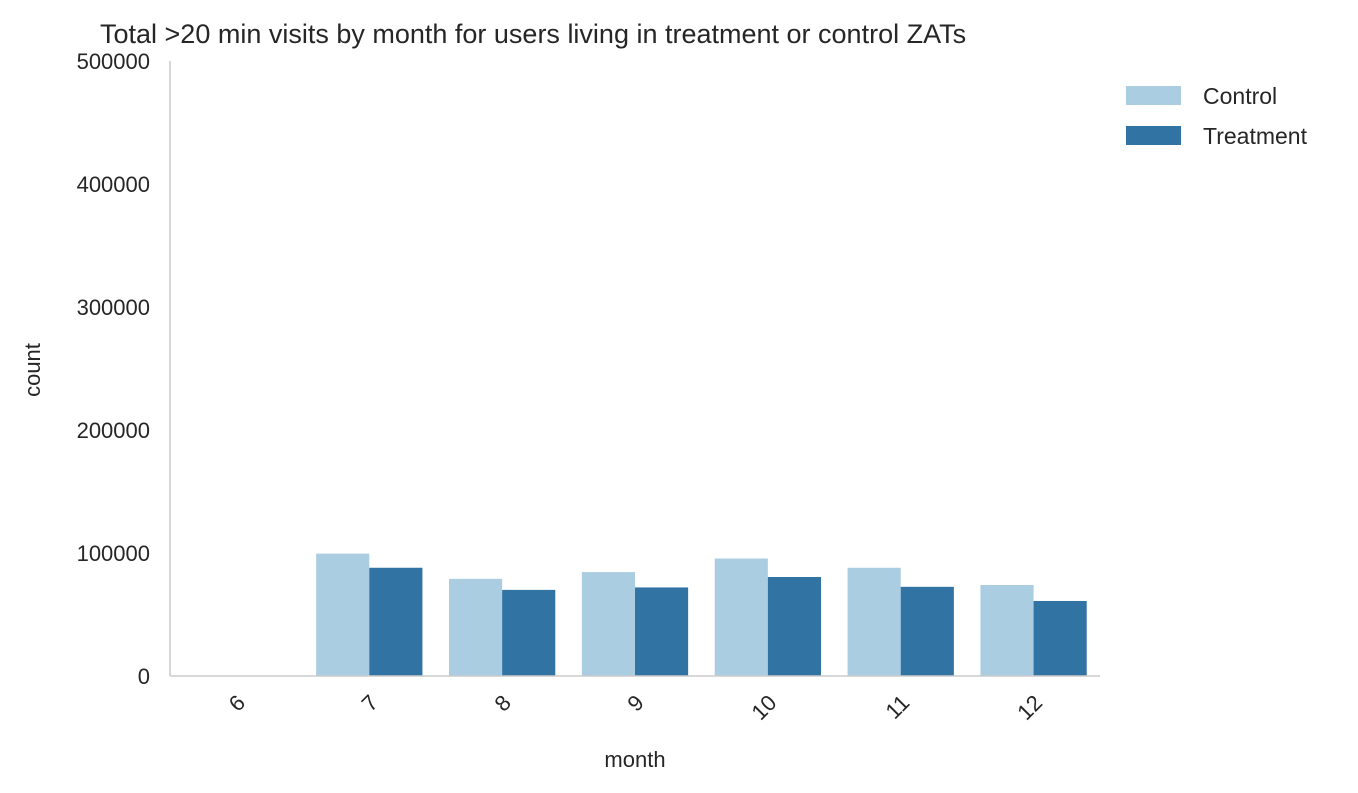 This screenshot has height=793, width=1358. I want to click on bars, so click(701, 614).